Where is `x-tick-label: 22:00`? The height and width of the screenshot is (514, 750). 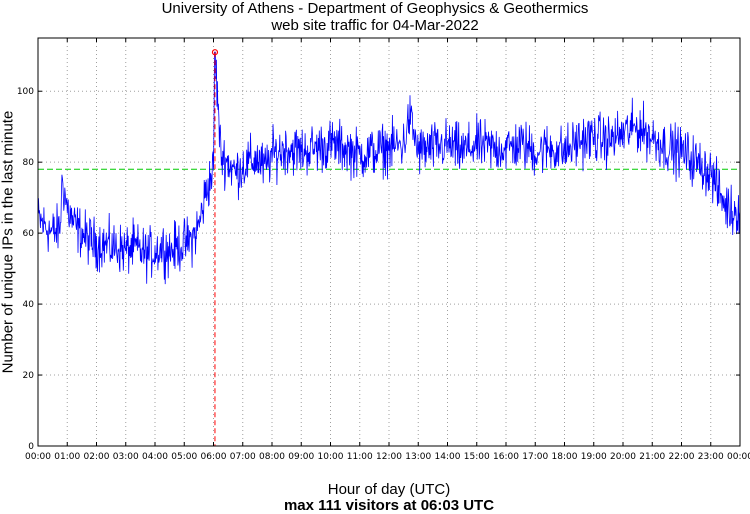 x-tick-label: 22:00 is located at coordinates (682, 457).